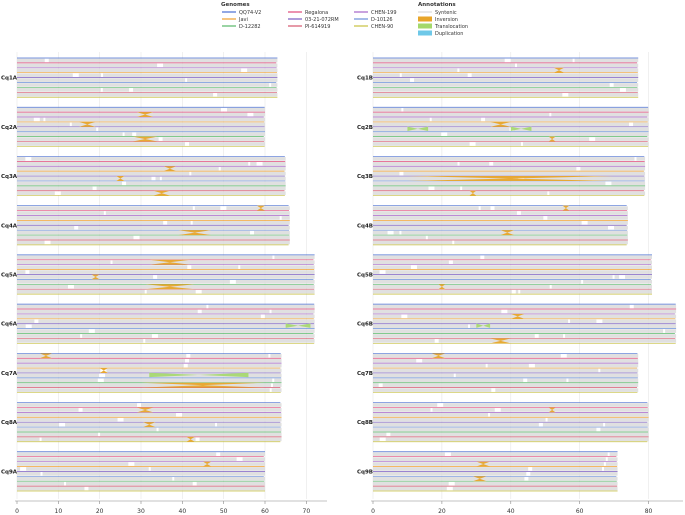 This screenshot has height=515, width=685. Describe the element at coordinates (580, 511) in the screenshot. I see `x-tick-label: 60` at that location.